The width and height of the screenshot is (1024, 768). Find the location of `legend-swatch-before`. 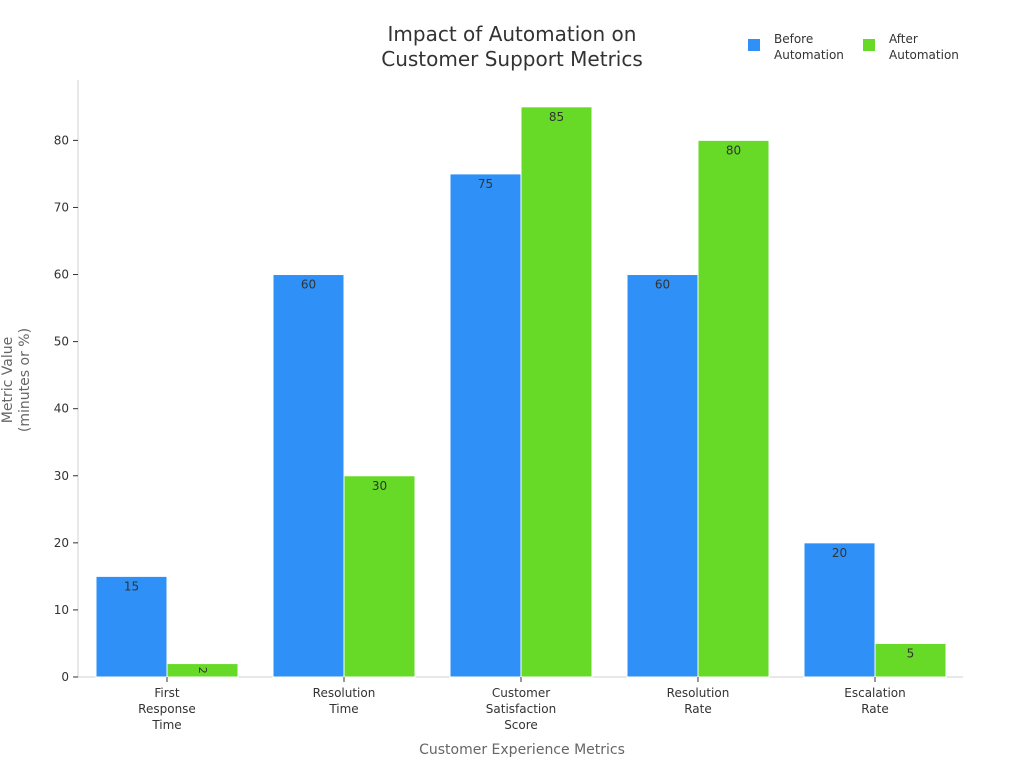

legend-swatch-before is located at coordinates (754, 45).